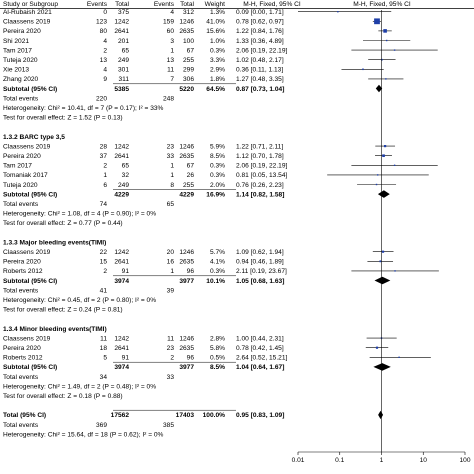 The width and height of the screenshot is (474, 474). I want to click on cell-weight: 2.8%, so click(217, 338).